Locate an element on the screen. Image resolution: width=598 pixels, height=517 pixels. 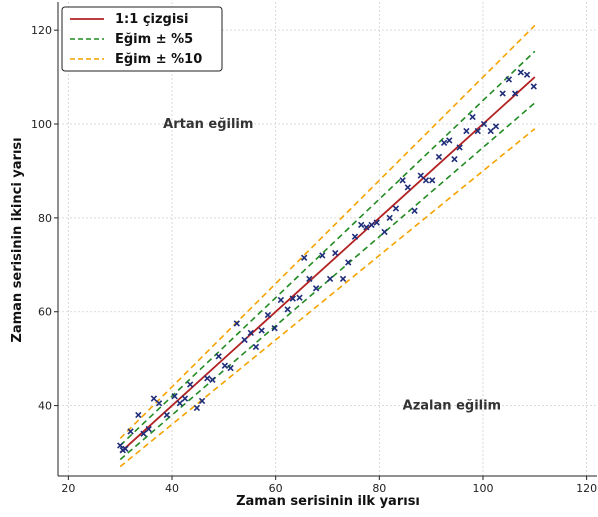
y-tick-label: 40 is located at coordinates (45, 406).